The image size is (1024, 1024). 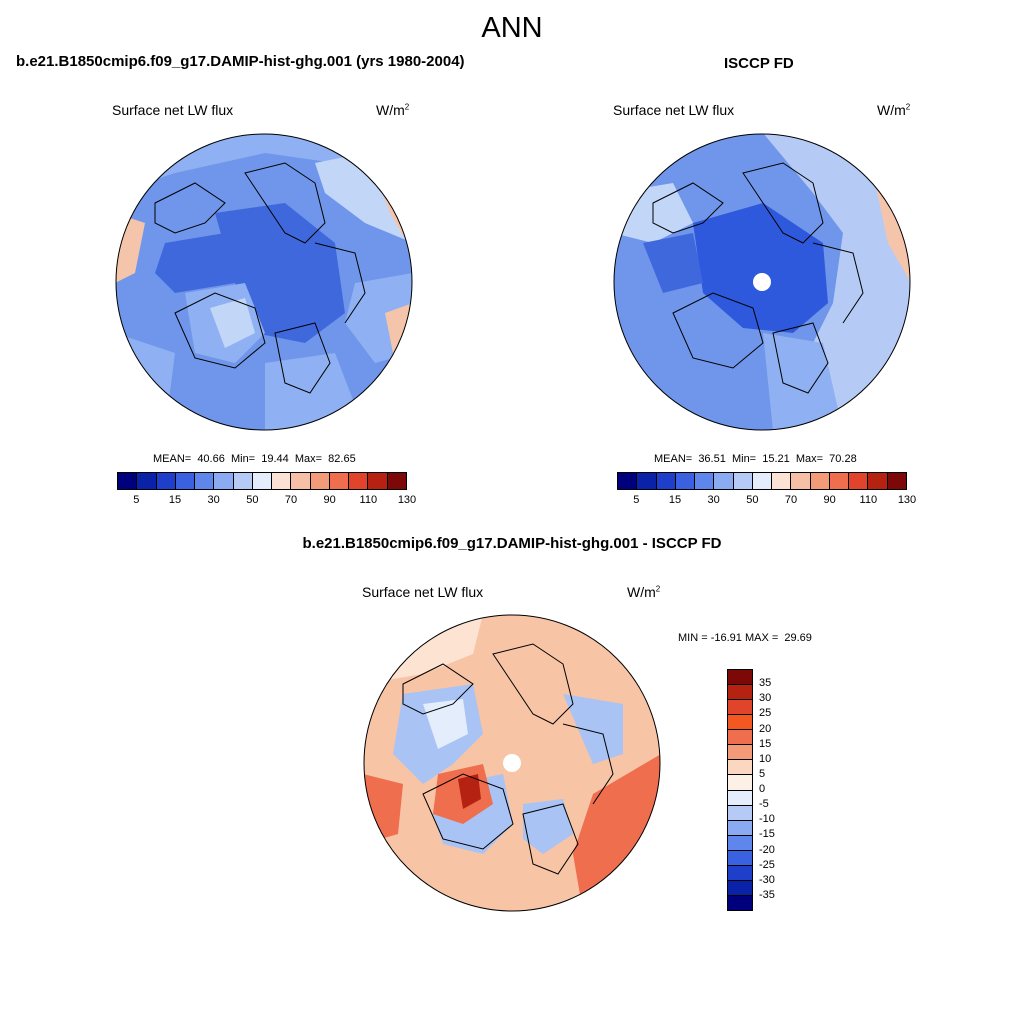 I want to click on panel1-stats: MEAN= 40.66 Min= 19.44 Max= 82.65, so click(x=254, y=459).